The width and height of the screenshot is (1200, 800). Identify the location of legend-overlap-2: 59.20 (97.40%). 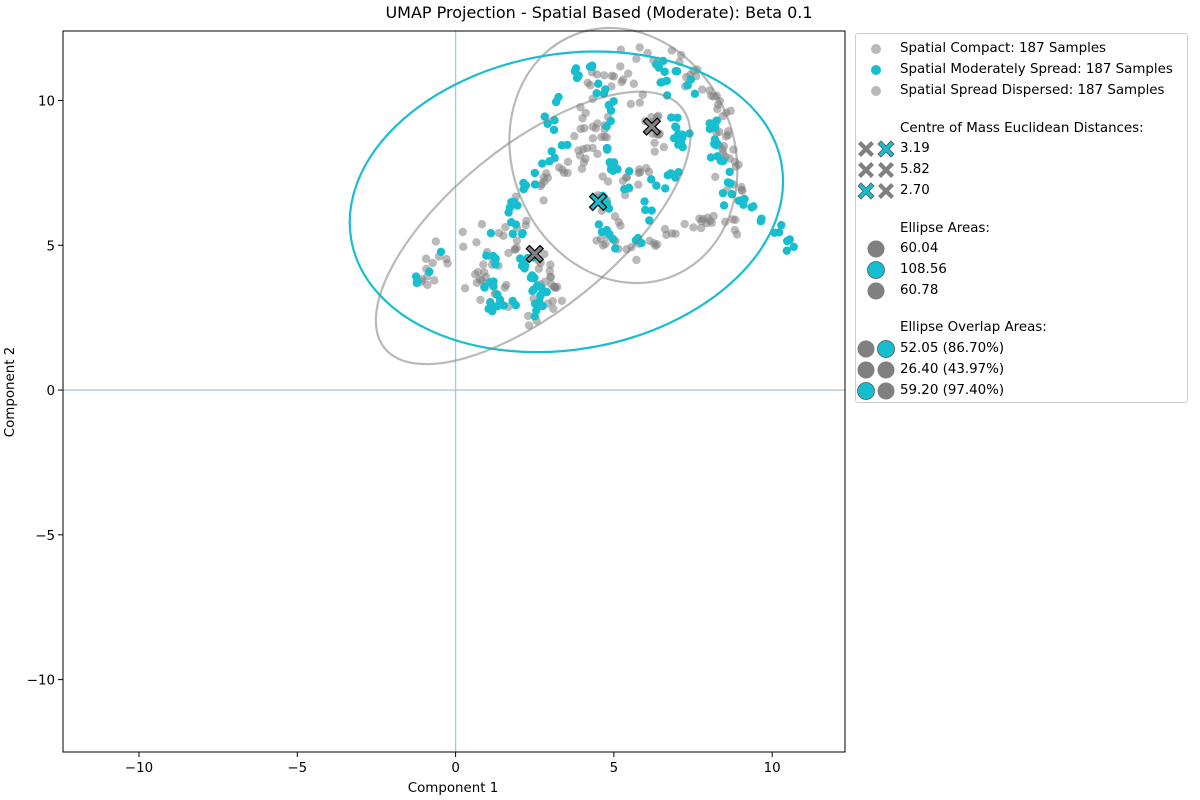
(1021, 391).